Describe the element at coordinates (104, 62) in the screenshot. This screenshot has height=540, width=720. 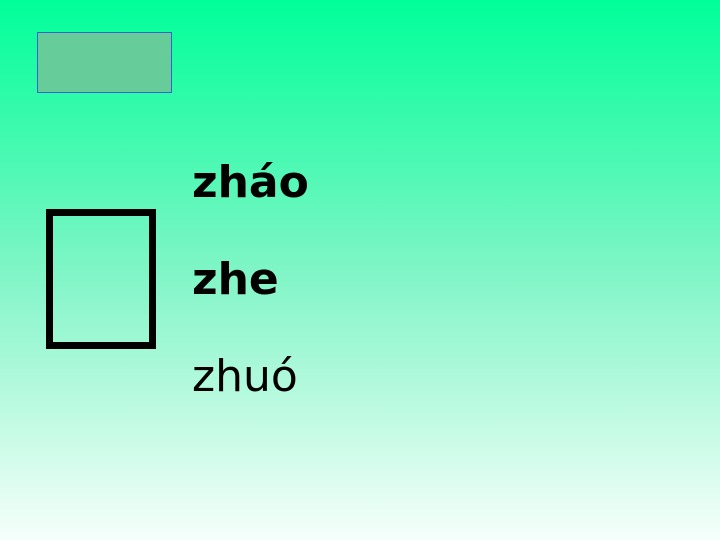
I see `title-box` at that location.